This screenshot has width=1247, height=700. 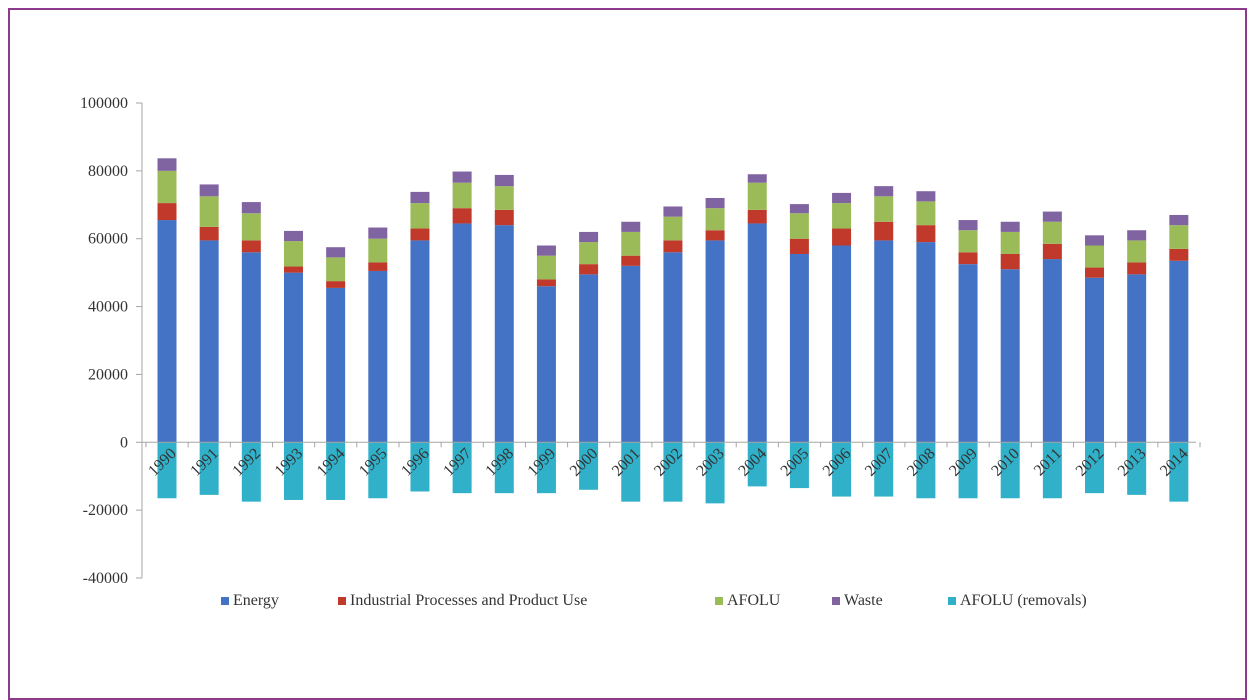 What do you see at coordinates (884, 209) in the screenshot?
I see `bar-afolu-2007` at bounding box center [884, 209].